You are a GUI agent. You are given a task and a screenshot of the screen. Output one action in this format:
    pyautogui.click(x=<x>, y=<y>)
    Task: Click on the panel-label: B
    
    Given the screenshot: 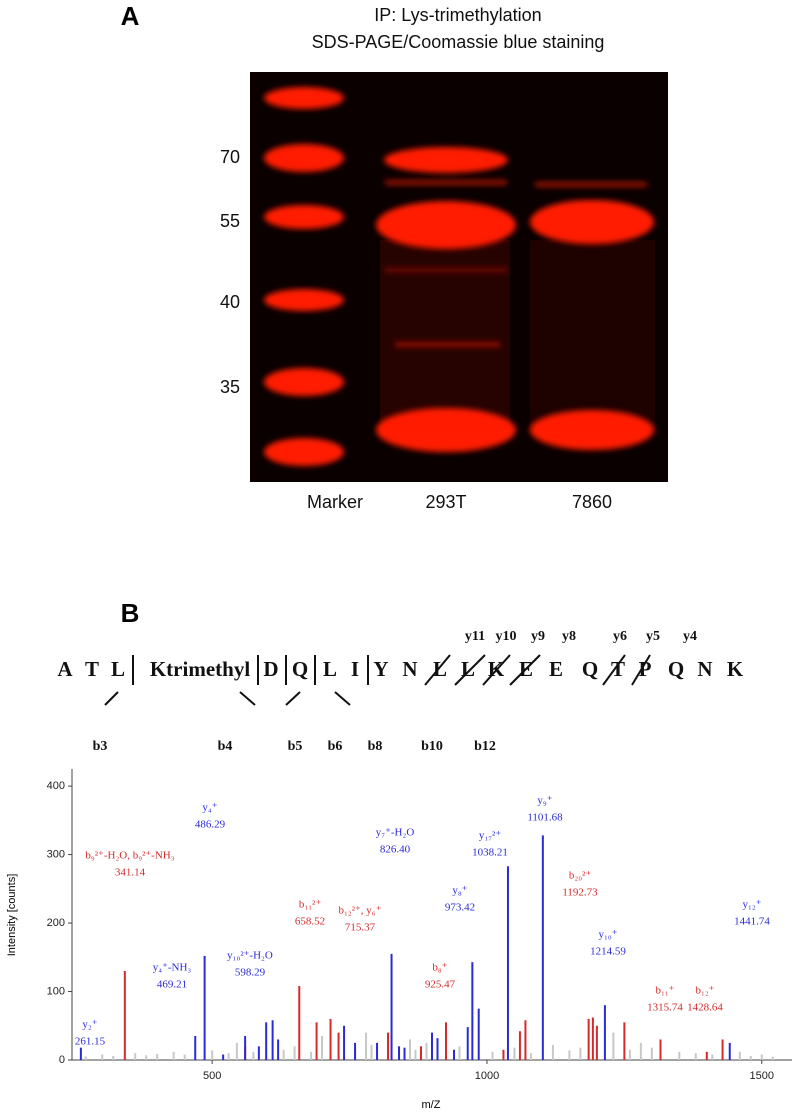 What is the action you would take?
    pyautogui.click(x=130, y=613)
    